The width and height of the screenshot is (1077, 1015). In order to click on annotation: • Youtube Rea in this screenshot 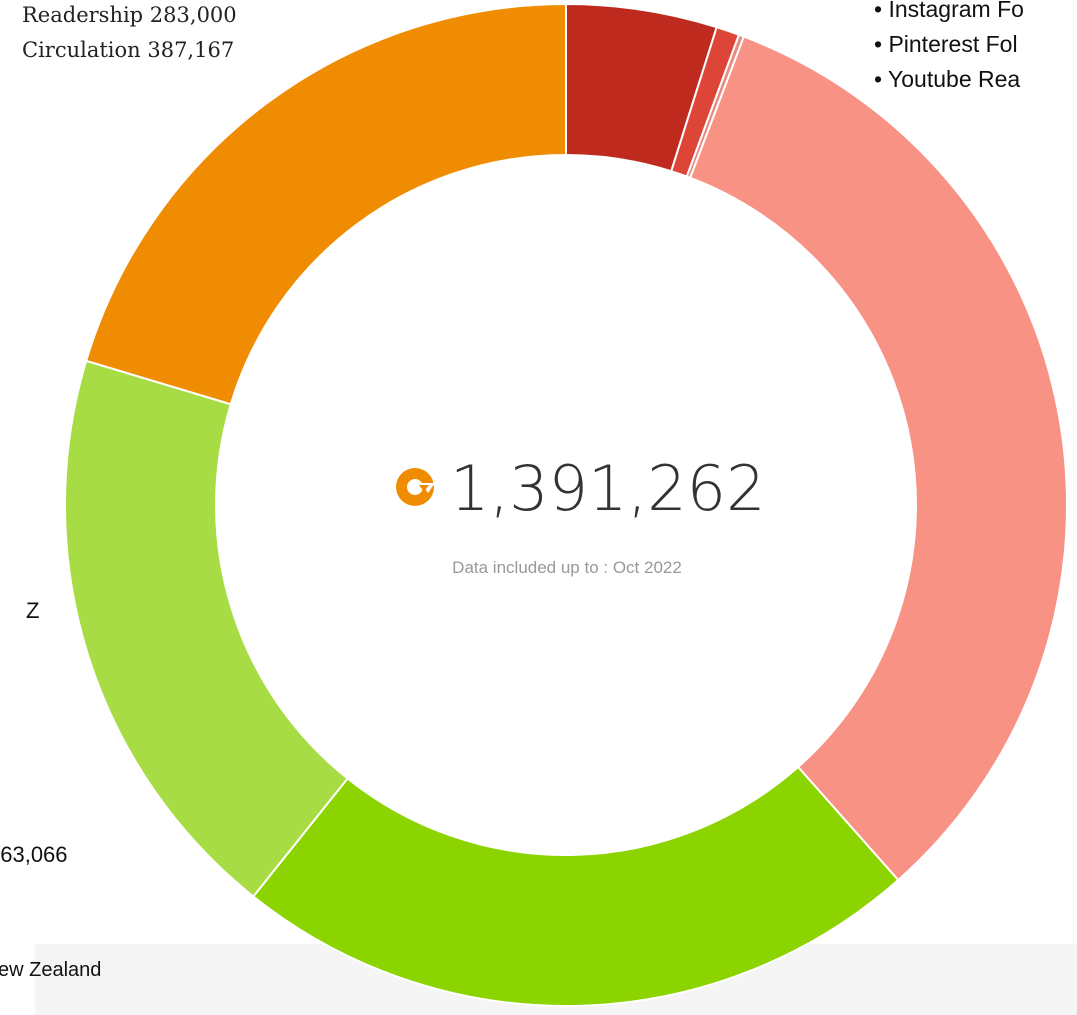, I will do `click(947, 79)`.